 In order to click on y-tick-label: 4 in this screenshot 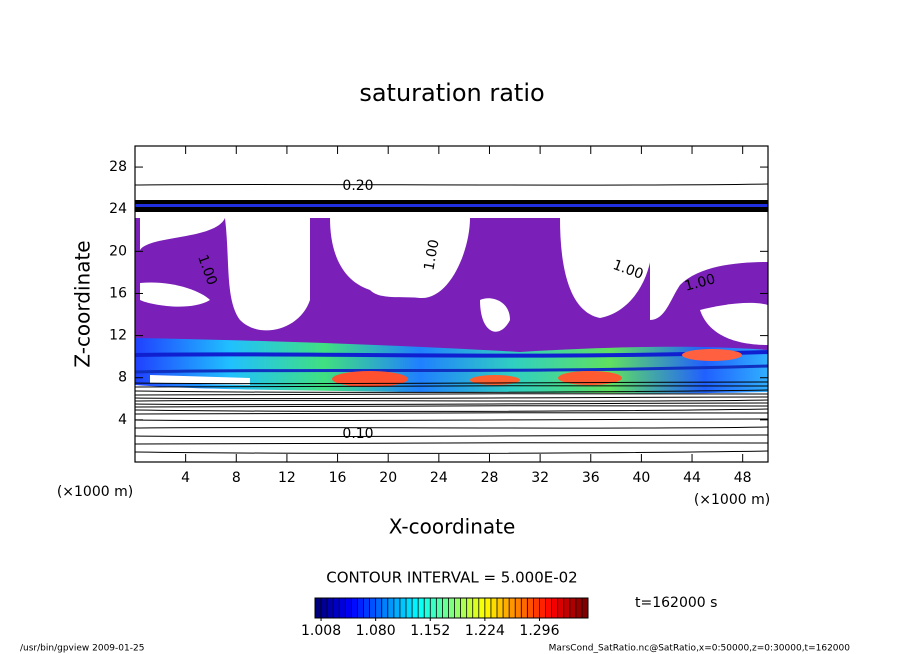, I will do `click(122, 420)`.